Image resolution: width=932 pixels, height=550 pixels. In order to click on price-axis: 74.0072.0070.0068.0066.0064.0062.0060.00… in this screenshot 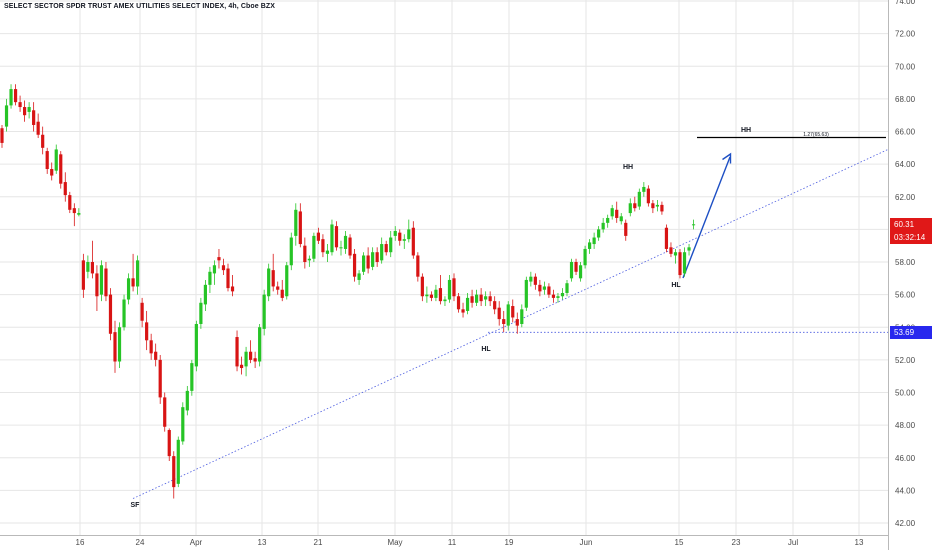, I will do `click(902, 275)`.